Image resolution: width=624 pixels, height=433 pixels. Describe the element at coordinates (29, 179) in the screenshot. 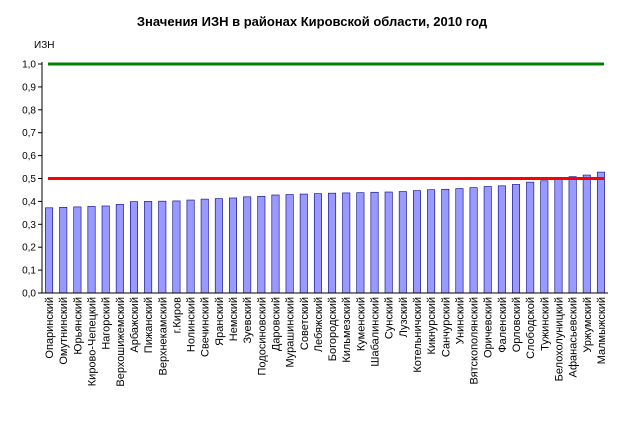

I see `y-tick-label: 0,5` at that location.